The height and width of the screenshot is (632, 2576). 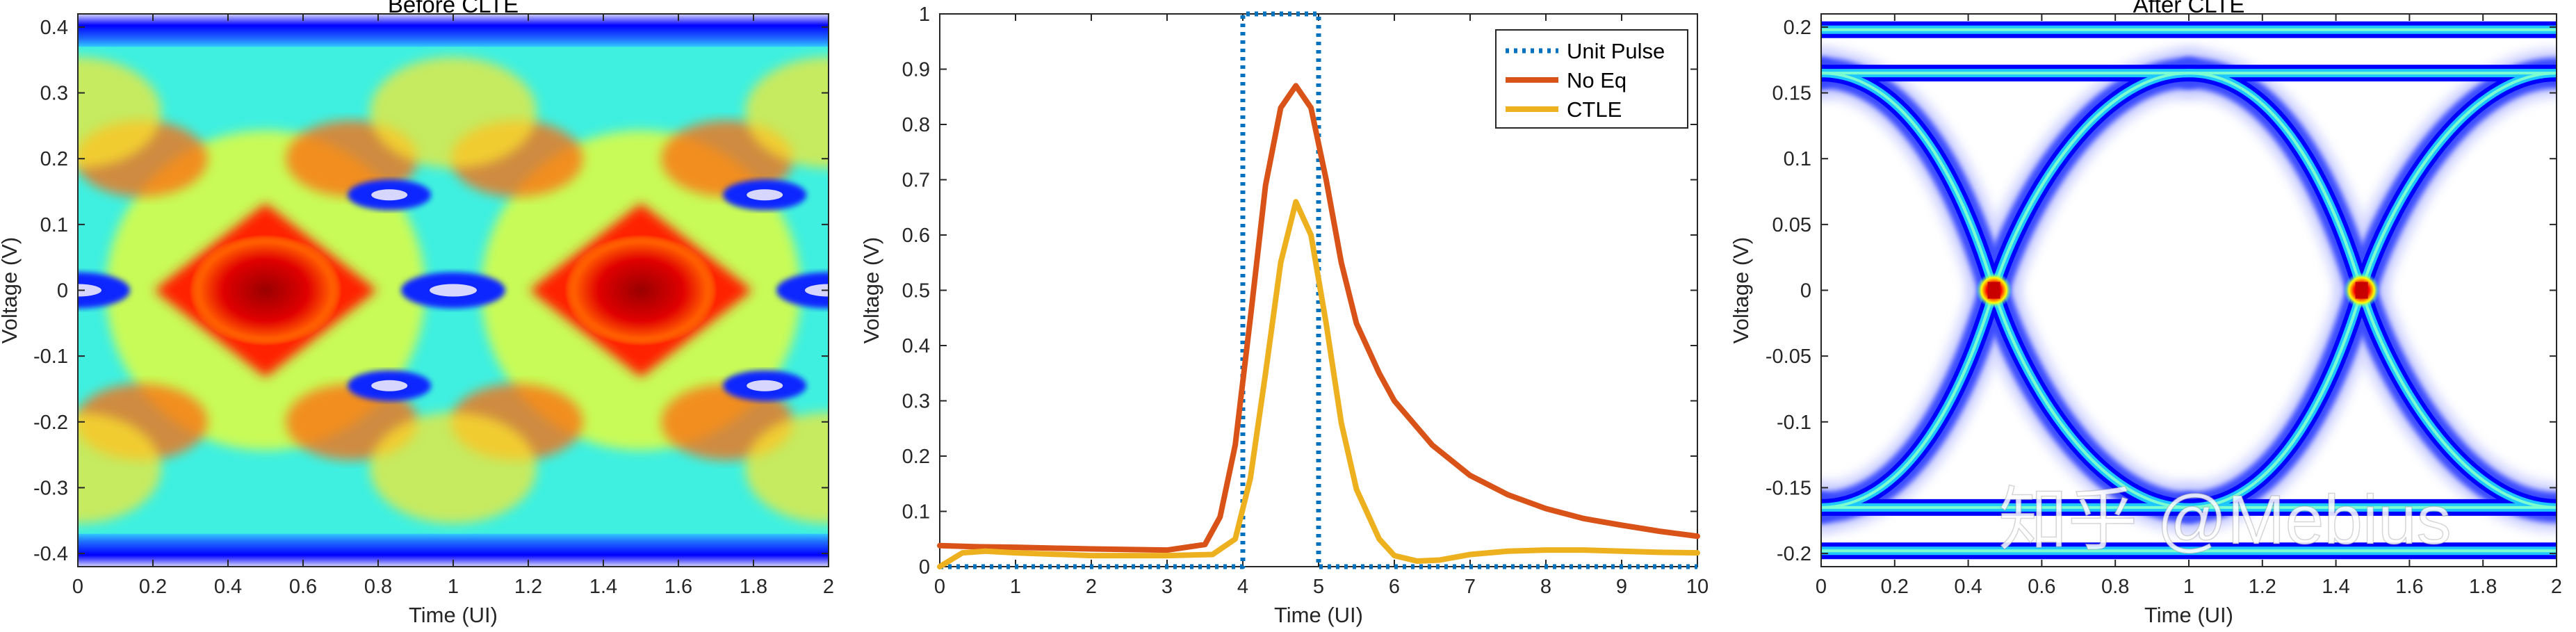 I want to click on before-clte-xtick-label: 1.6, so click(x=678, y=587).